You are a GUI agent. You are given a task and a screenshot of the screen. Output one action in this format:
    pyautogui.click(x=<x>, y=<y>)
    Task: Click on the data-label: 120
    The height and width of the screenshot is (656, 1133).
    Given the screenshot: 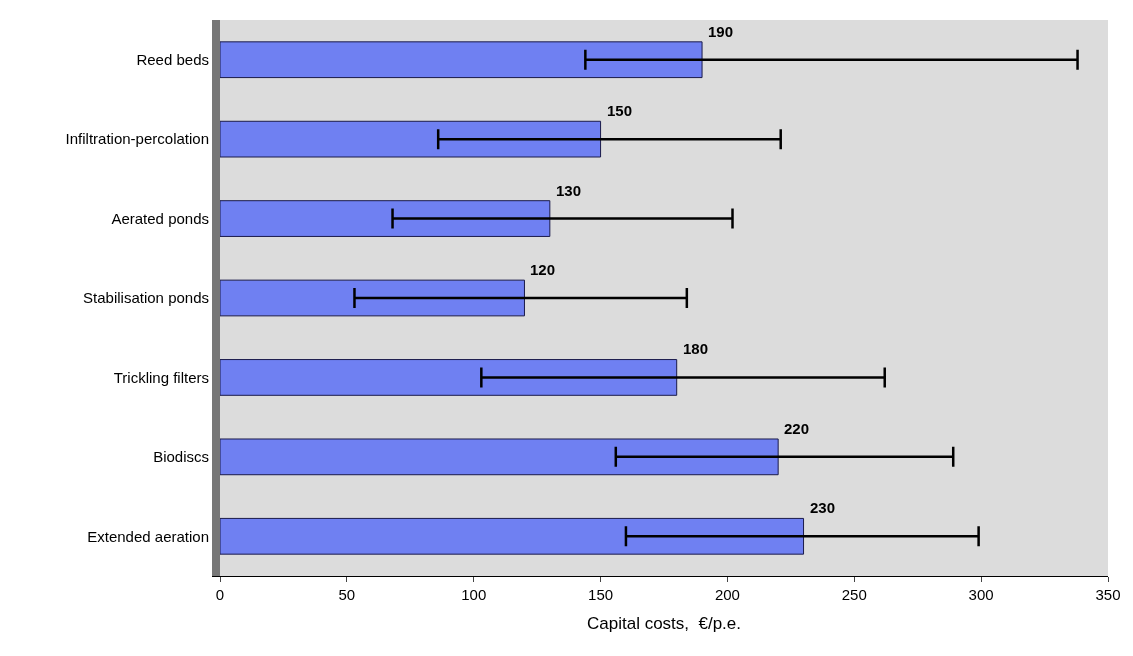 What is the action you would take?
    pyautogui.click(x=543, y=269)
    